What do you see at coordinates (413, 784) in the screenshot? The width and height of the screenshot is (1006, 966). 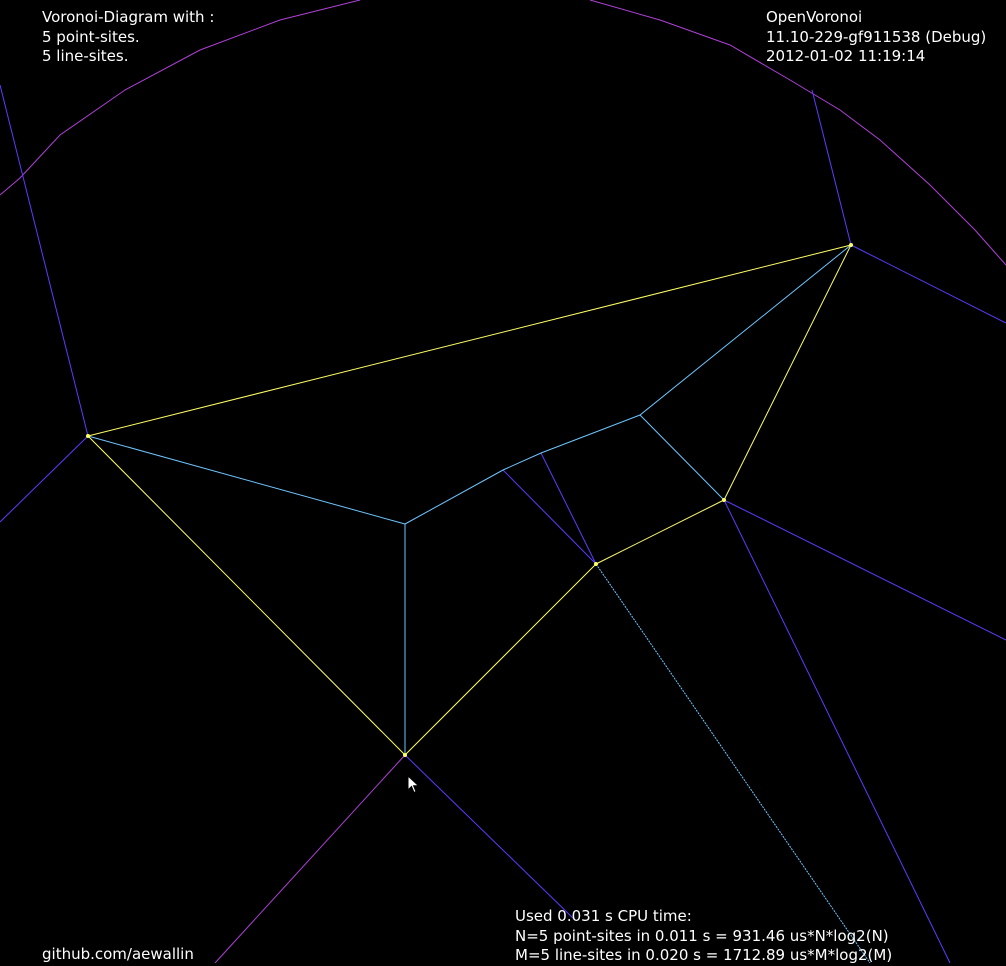 I see `mouse-pointer-icon` at bounding box center [413, 784].